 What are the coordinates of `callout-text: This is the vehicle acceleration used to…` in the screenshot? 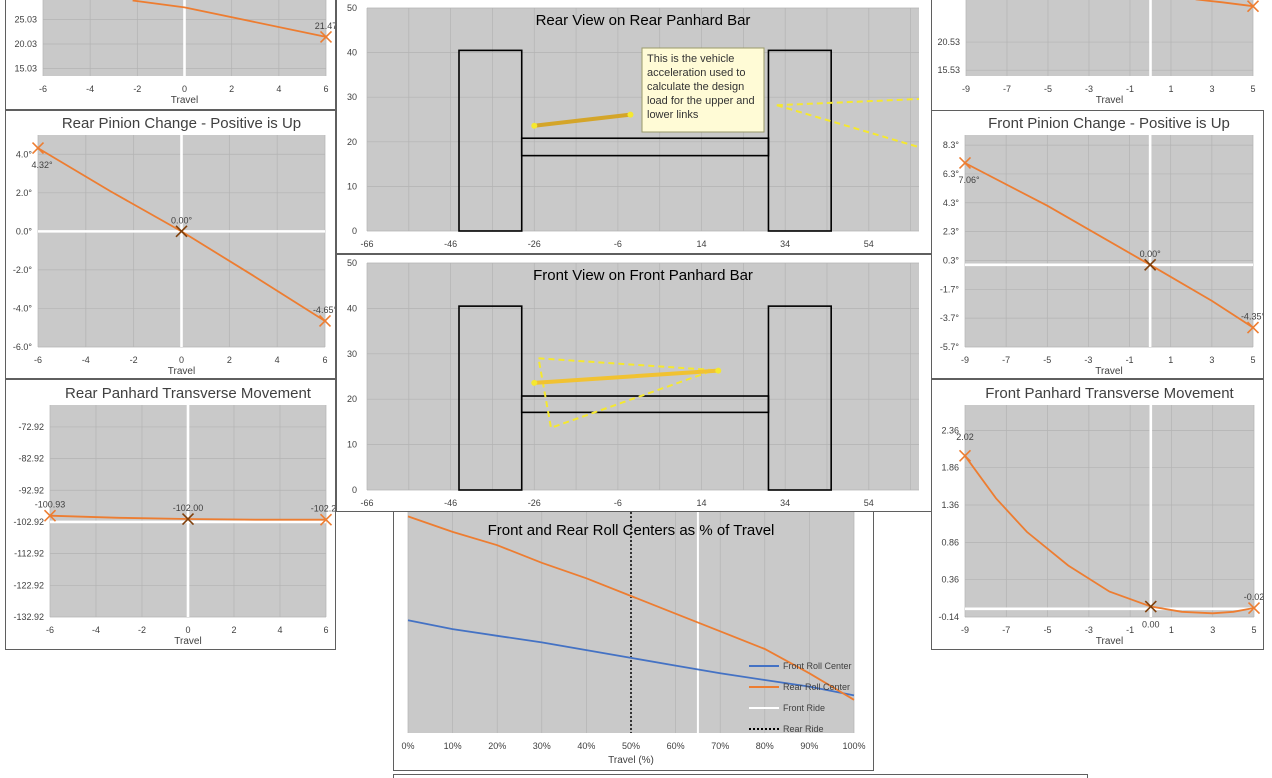 It's located at (701, 87).